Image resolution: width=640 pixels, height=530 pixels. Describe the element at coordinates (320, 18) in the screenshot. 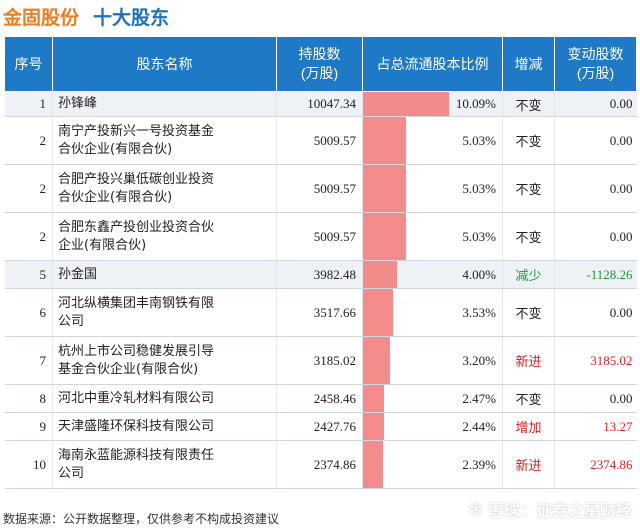

I see `title-bar: 金固股份 十大股东` at that location.